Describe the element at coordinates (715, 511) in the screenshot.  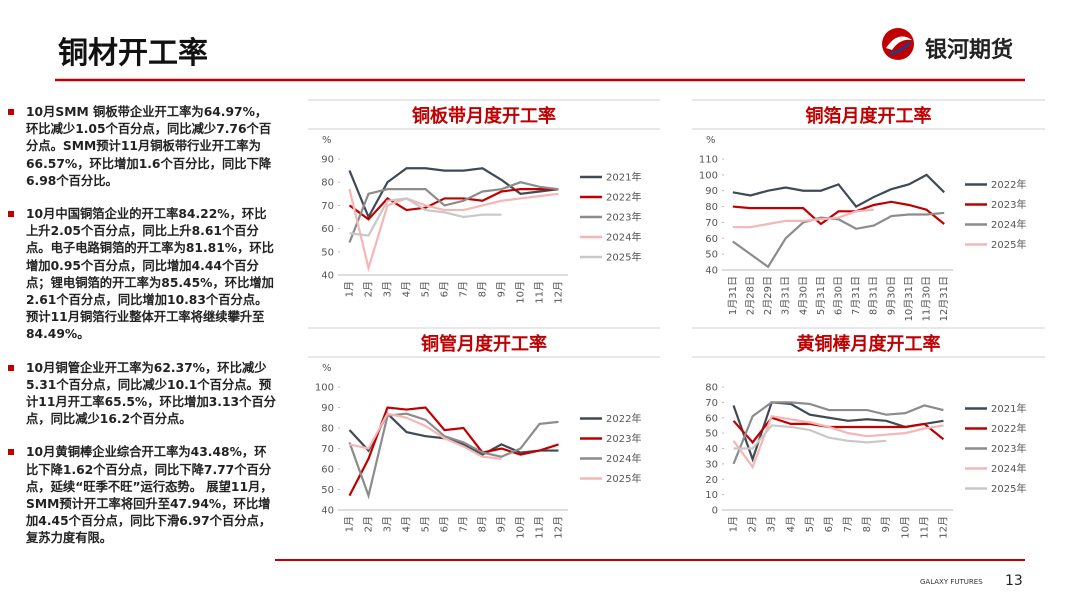
I see `y-tick-label: 0` at that location.